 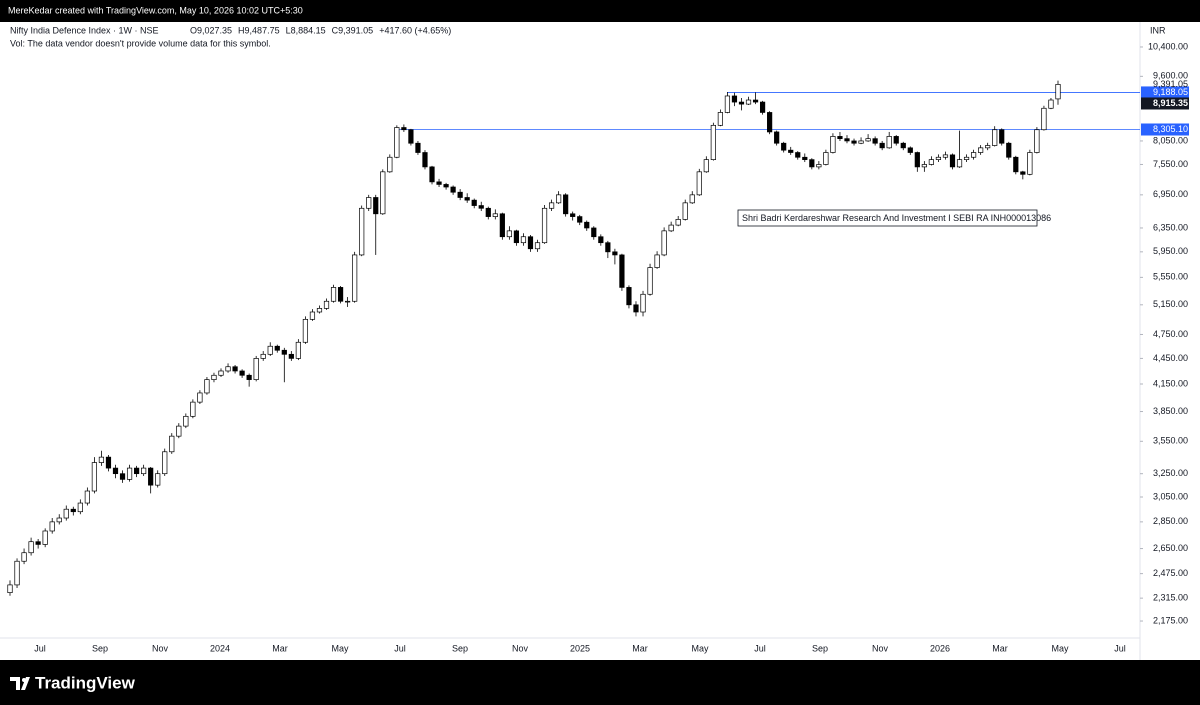 I want to click on change-label: +417.60 (+4.65%), so click(x=415, y=30).